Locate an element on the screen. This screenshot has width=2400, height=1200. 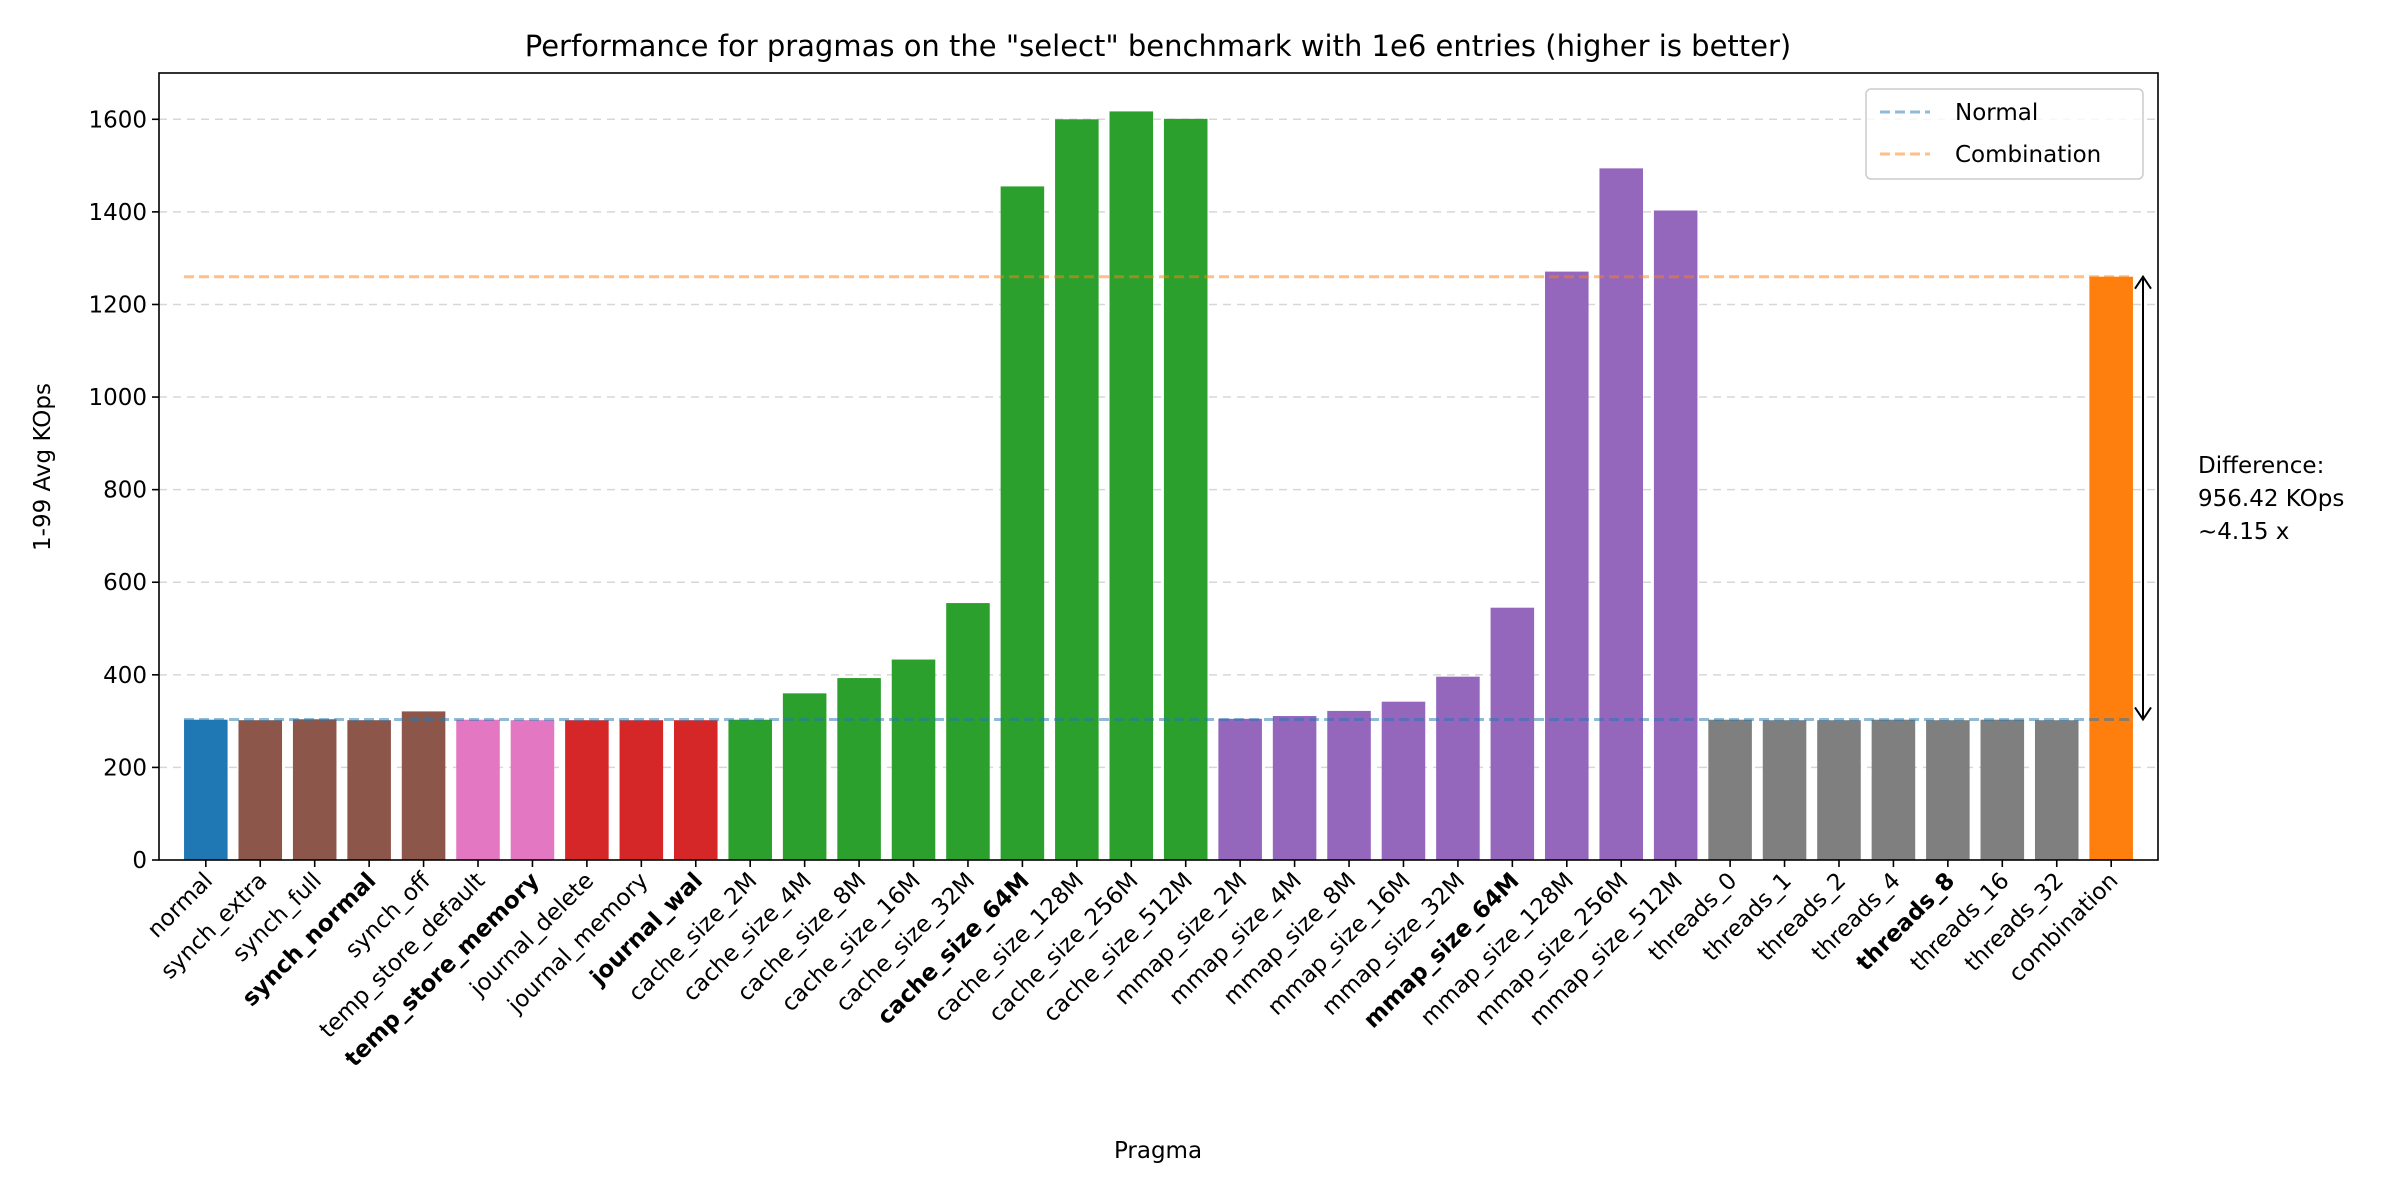
bar-journal_delete is located at coordinates (587, 790).